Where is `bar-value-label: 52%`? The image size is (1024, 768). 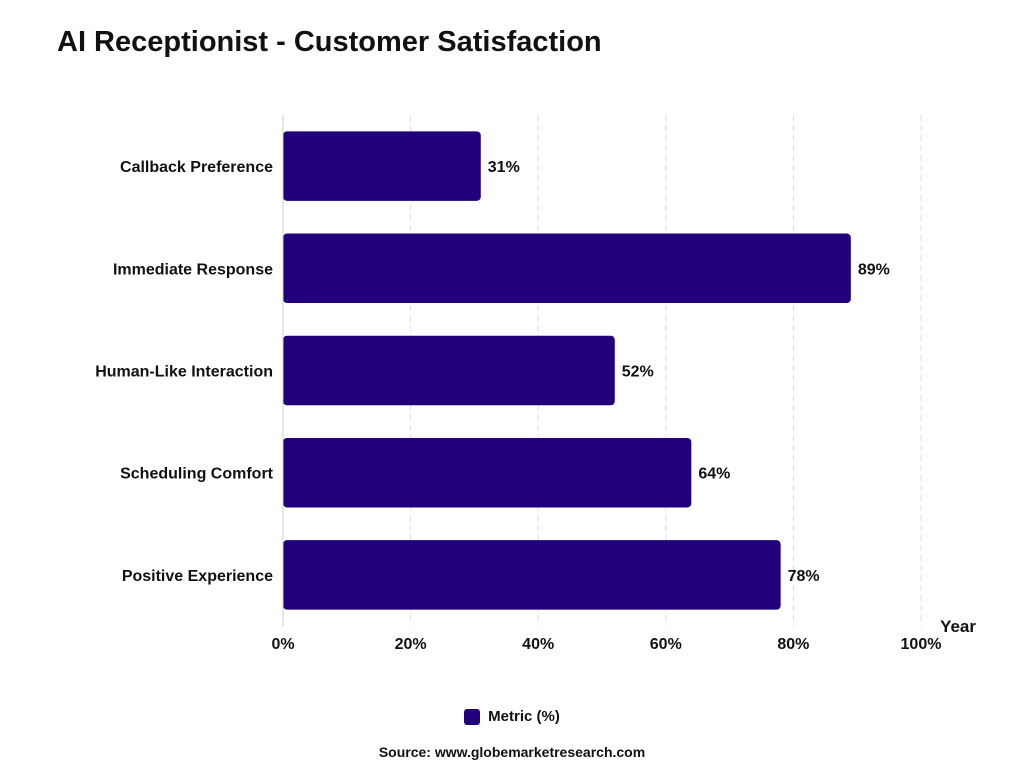
bar-value-label: 52% is located at coordinates (638, 372).